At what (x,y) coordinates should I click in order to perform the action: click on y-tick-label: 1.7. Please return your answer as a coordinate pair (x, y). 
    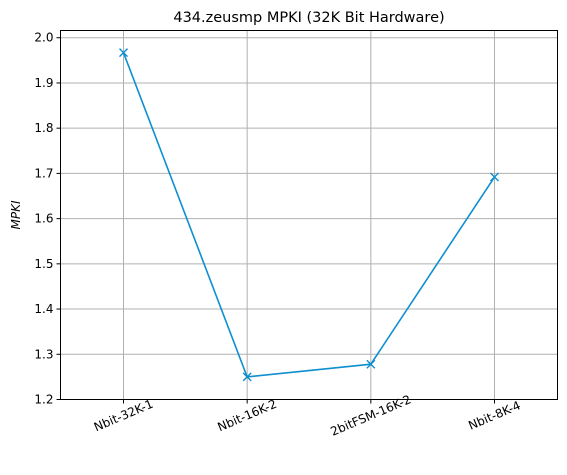
    Looking at the image, I should click on (43, 173).